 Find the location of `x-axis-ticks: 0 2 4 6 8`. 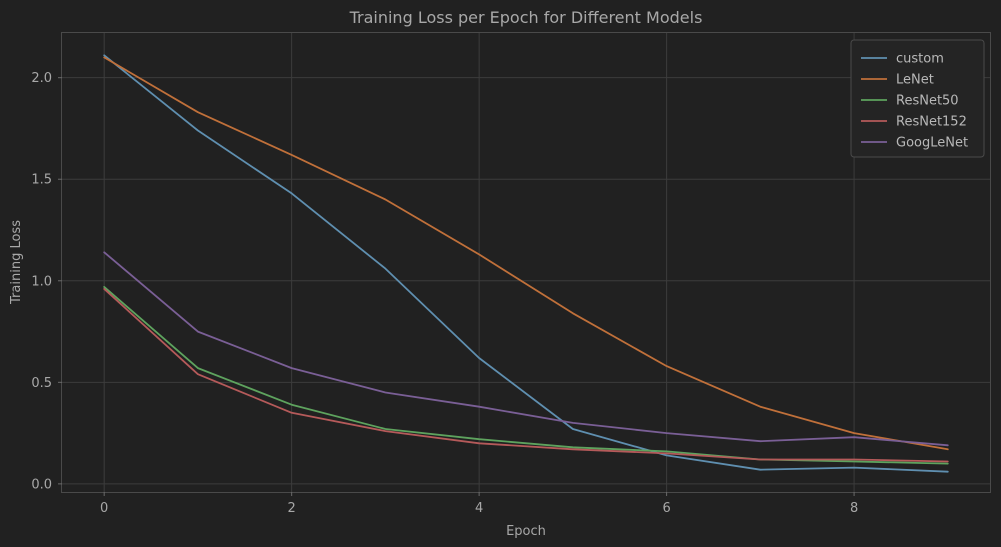

x-axis-ticks: 0 2 4 6 8 is located at coordinates (479, 504).